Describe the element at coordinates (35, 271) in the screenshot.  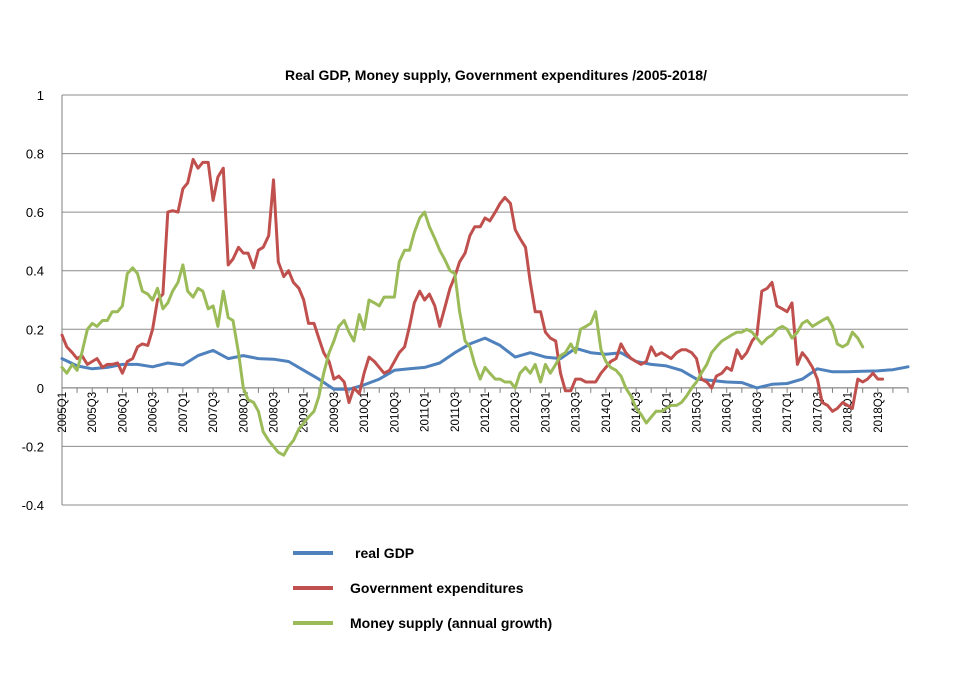
I see `y-tick-label: 0.4` at that location.